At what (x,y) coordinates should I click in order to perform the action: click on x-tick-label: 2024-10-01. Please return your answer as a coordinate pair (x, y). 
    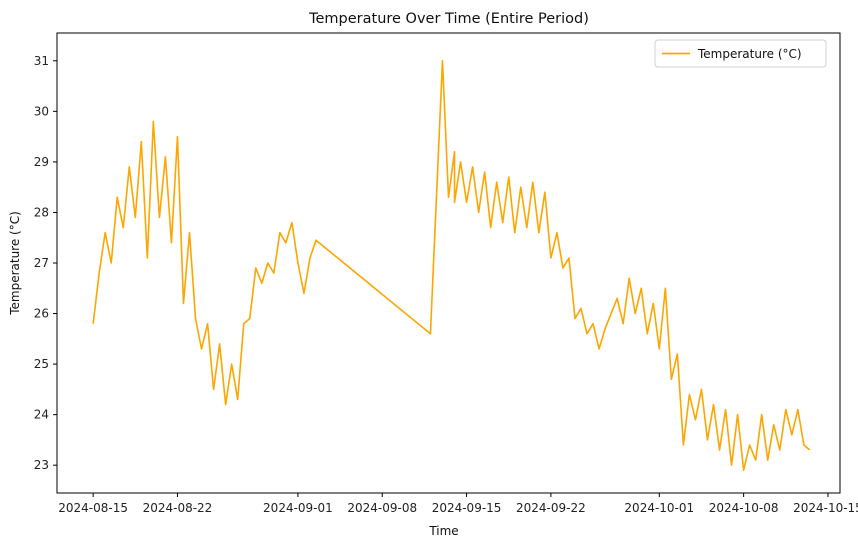
    Looking at the image, I should click on (659, 508).